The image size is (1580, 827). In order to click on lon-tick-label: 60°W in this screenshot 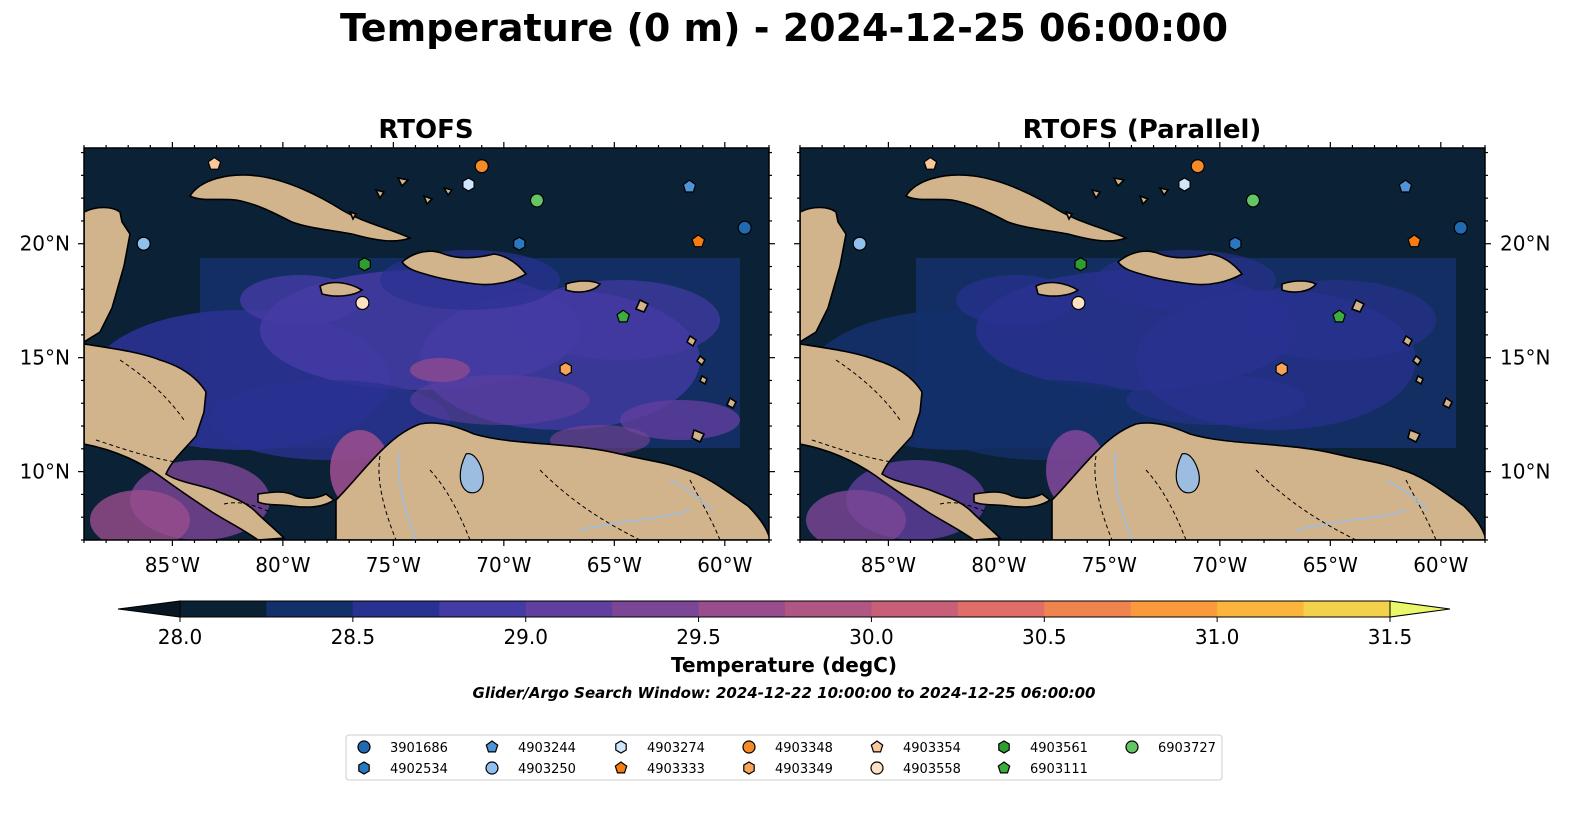, I will do `click(724, 565)`.